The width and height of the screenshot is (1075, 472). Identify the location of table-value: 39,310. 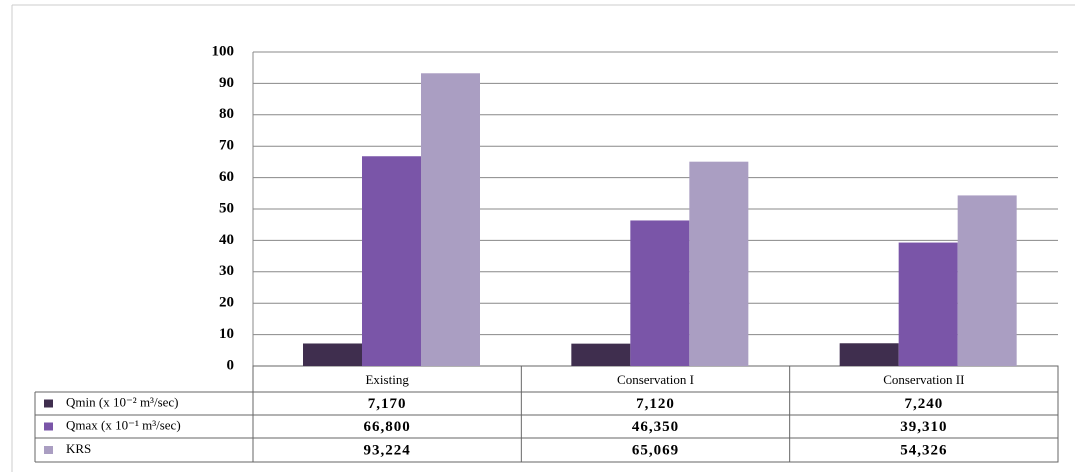
(923, 427).